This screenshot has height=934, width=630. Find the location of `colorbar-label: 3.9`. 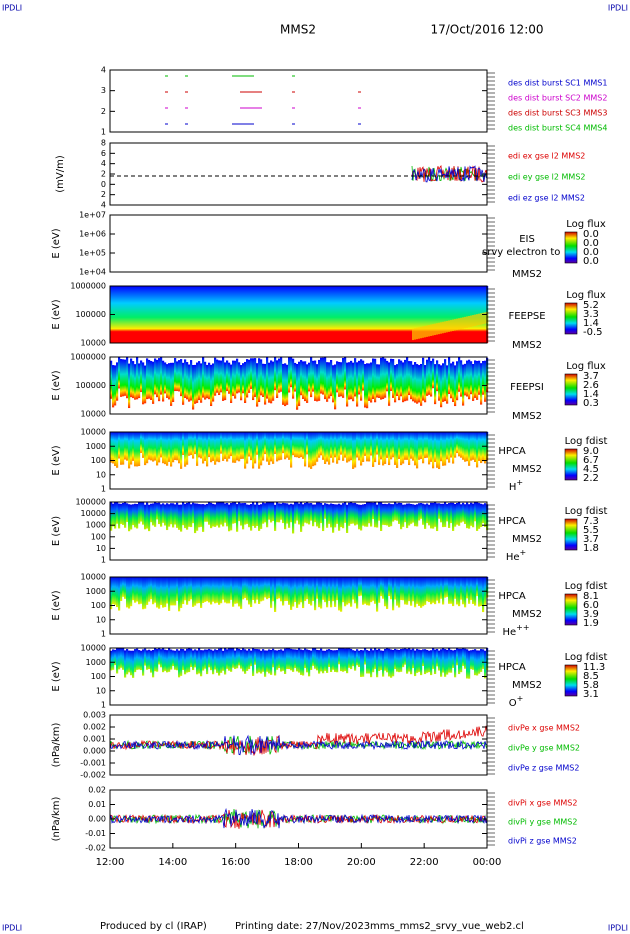

colorbar-label: 3.9 is located at coordinates (591, 614).